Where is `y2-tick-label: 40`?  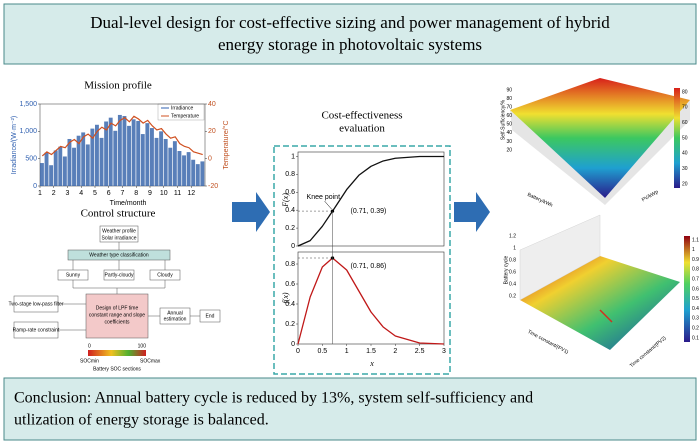
y2-tick-label: 40 is located at coordinates (212, 104).